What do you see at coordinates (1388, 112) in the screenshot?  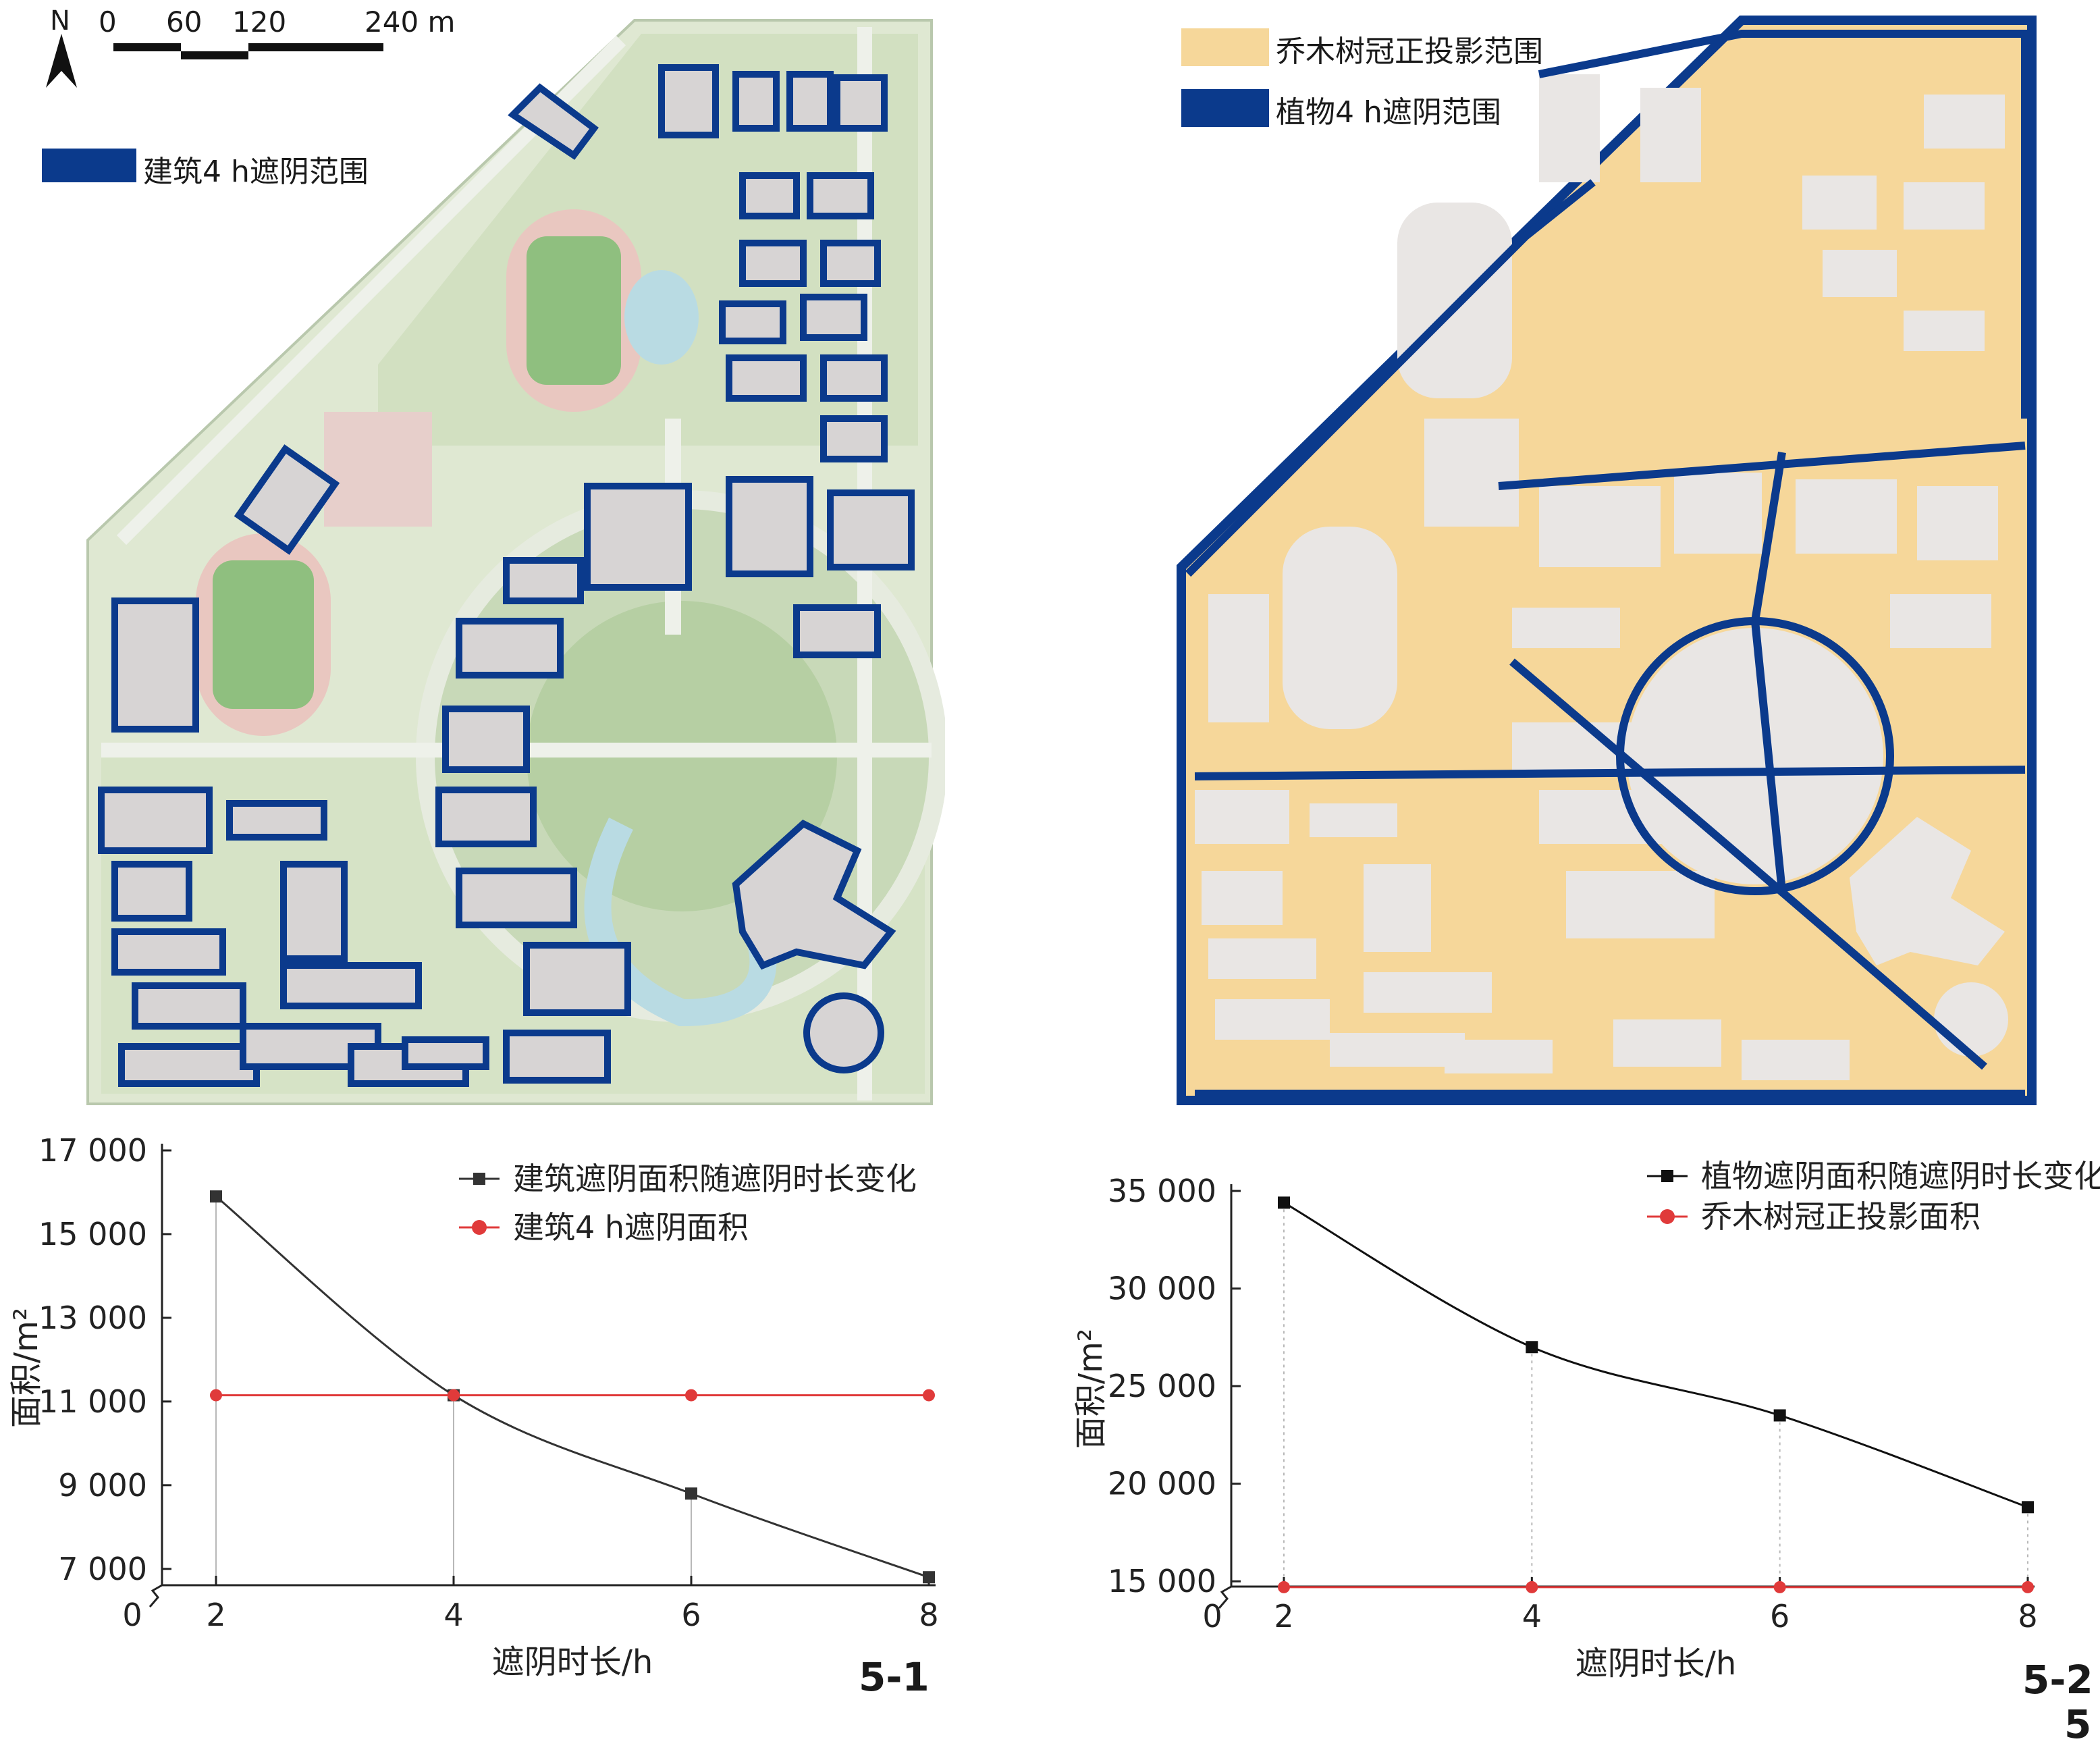 I see `legend-label-vegetation-shade: 植物4 h遮阴范围` at bounding box center [1388, 112].